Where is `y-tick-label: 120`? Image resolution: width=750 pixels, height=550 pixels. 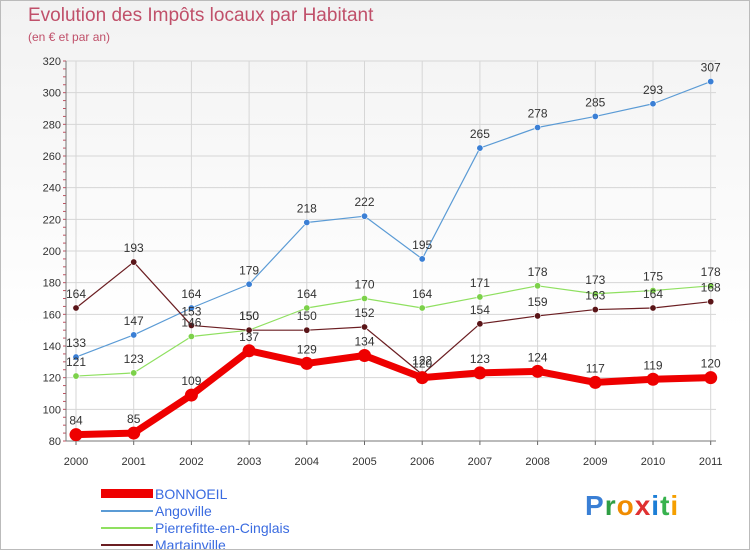
y-tick-label: 120 is located at coordinates (52, 379).